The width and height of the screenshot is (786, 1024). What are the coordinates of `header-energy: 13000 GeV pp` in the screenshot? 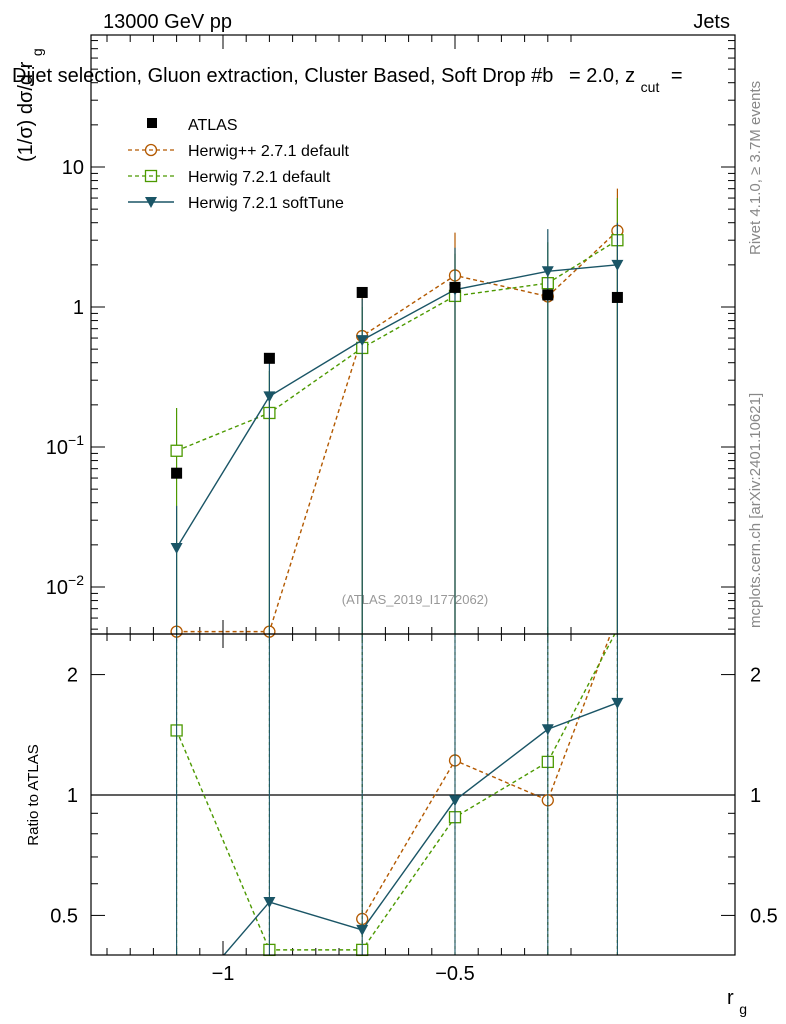 It's located at (167, 22).